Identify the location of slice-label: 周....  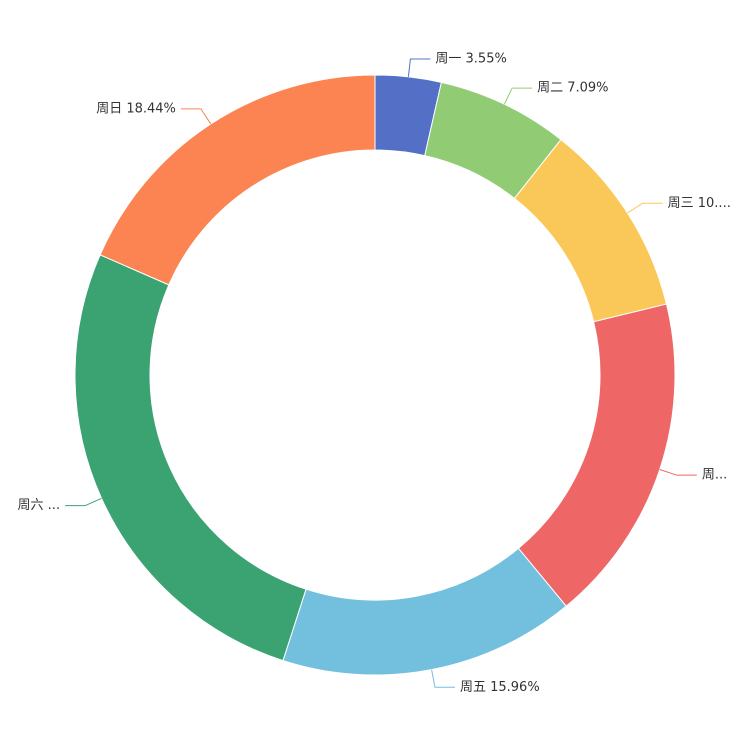
(714, 475).